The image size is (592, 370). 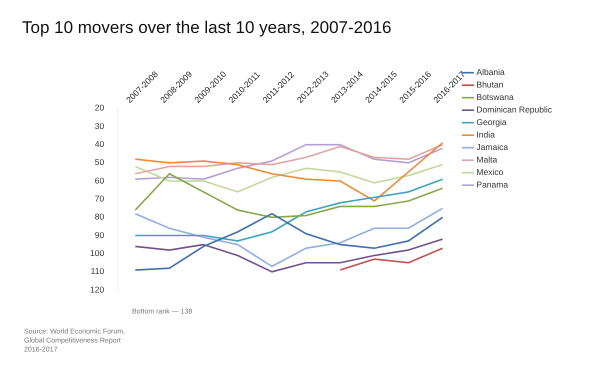 I want to click on y-tick-label: 50, so click(x=99, y=162).